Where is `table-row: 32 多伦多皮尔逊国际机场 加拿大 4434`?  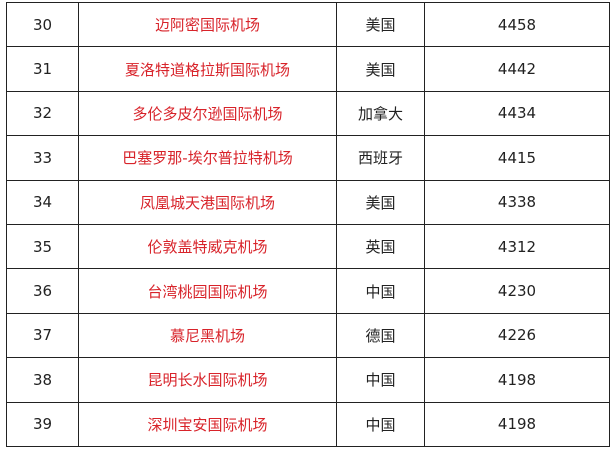
table-row: 32 多伦多皮尔逊国际机场 加拿大 4434 is located at coordinates (308, 113).